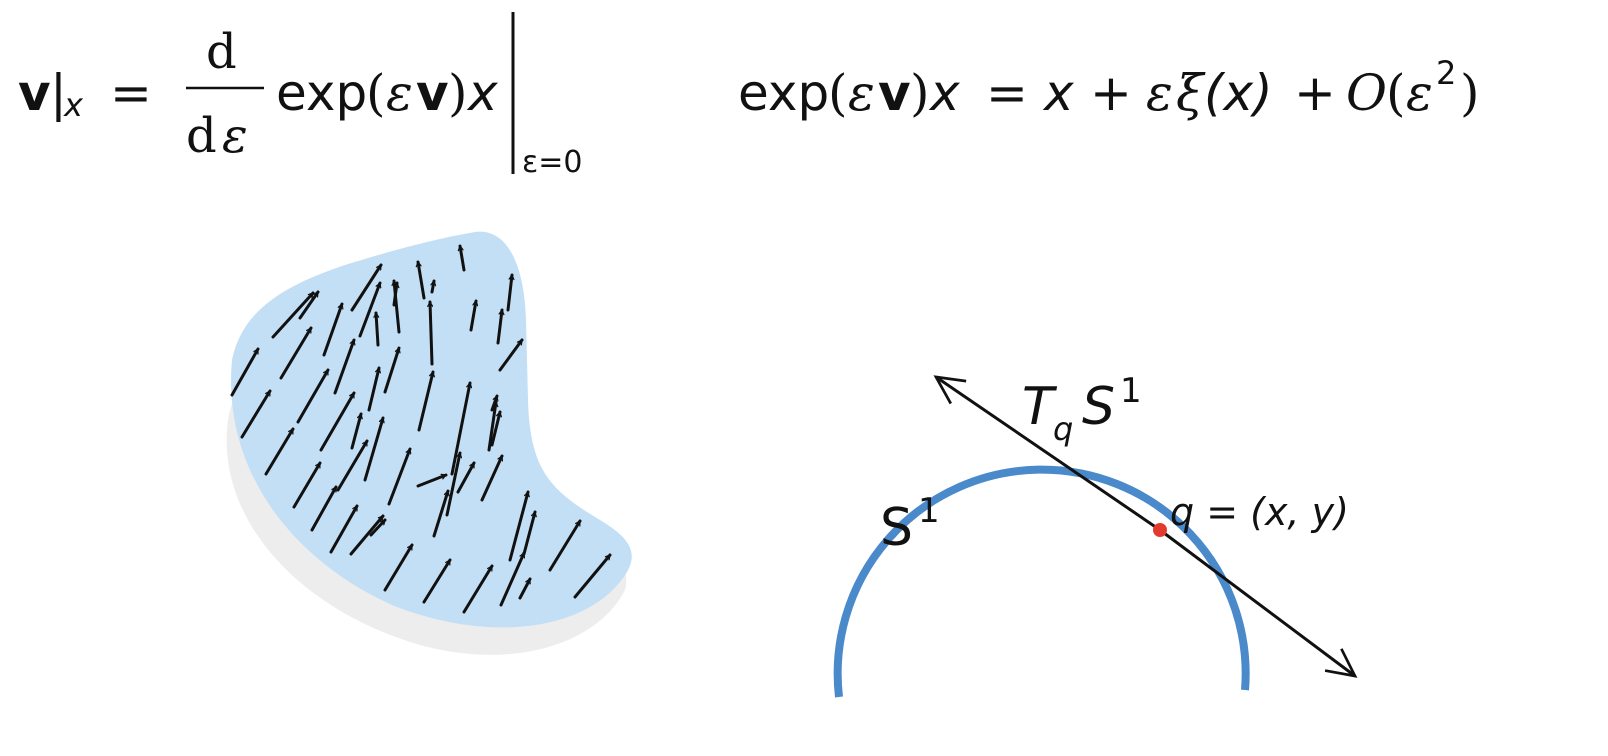 The width and height of the screenshot is (1608, 756). What do you see at coordinates (1111, 93) in the screenshot?
I see `eq-right-plus1: +` at bounding box center [1111, 93].